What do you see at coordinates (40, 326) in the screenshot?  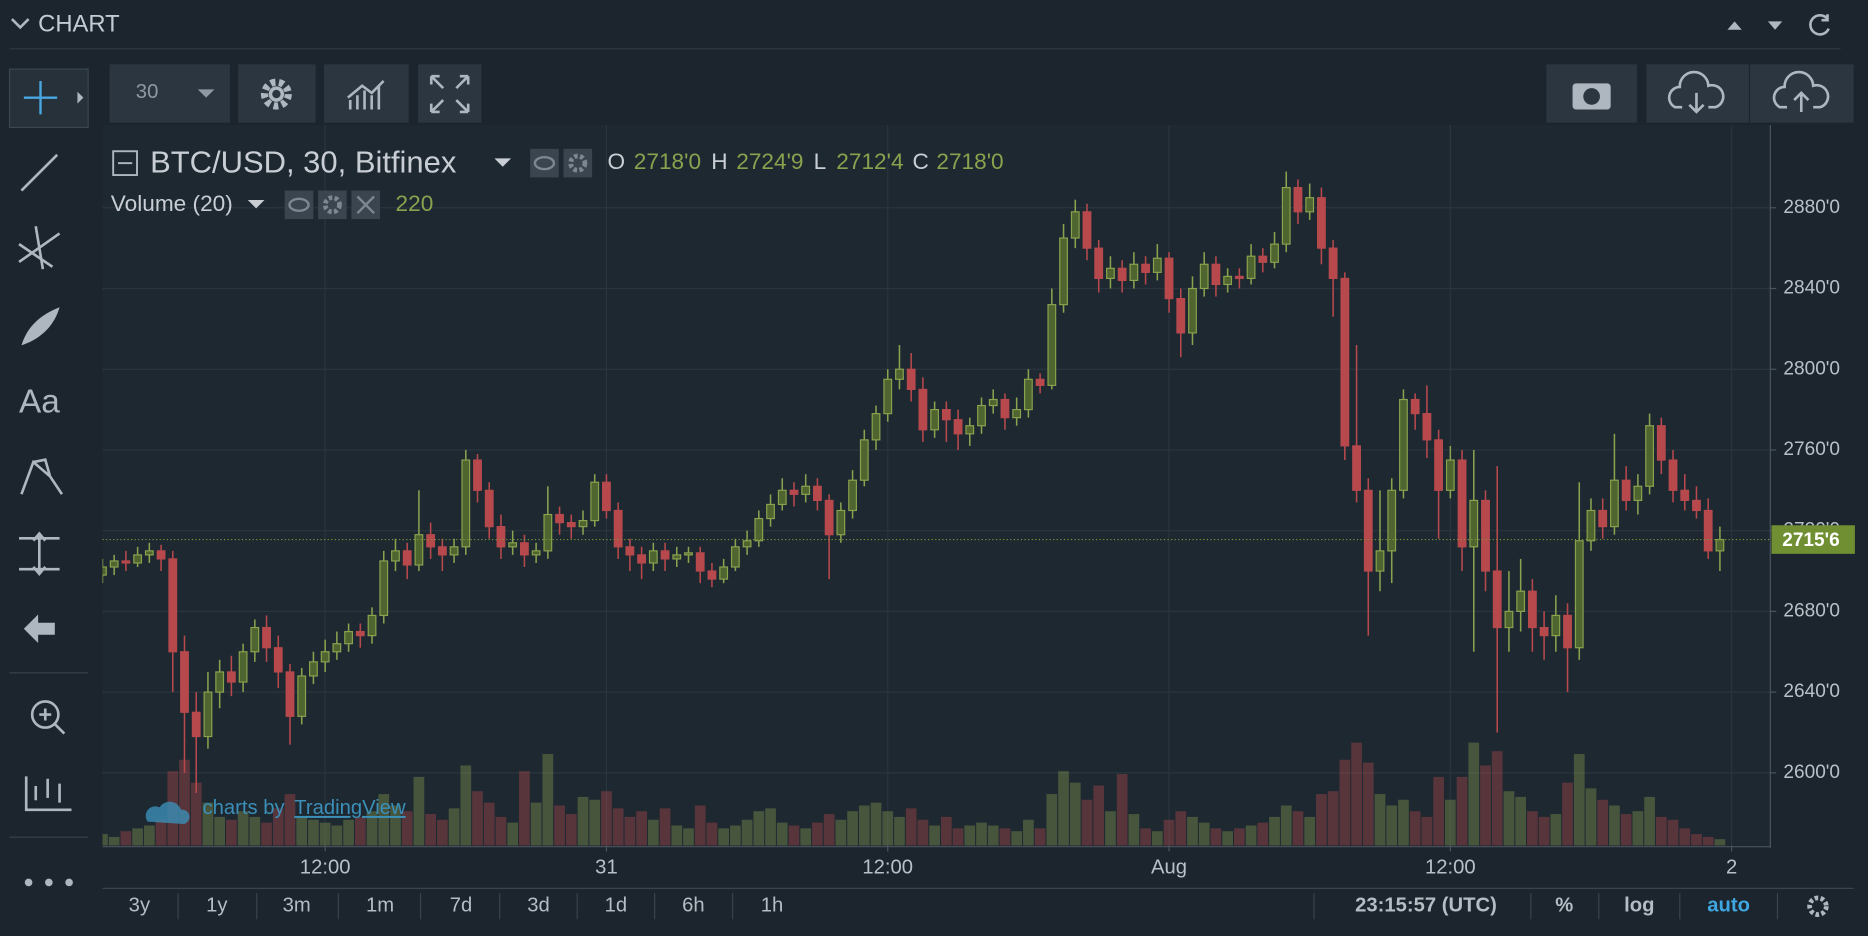 I see `brush-tool` at bounding box center [40, 326].